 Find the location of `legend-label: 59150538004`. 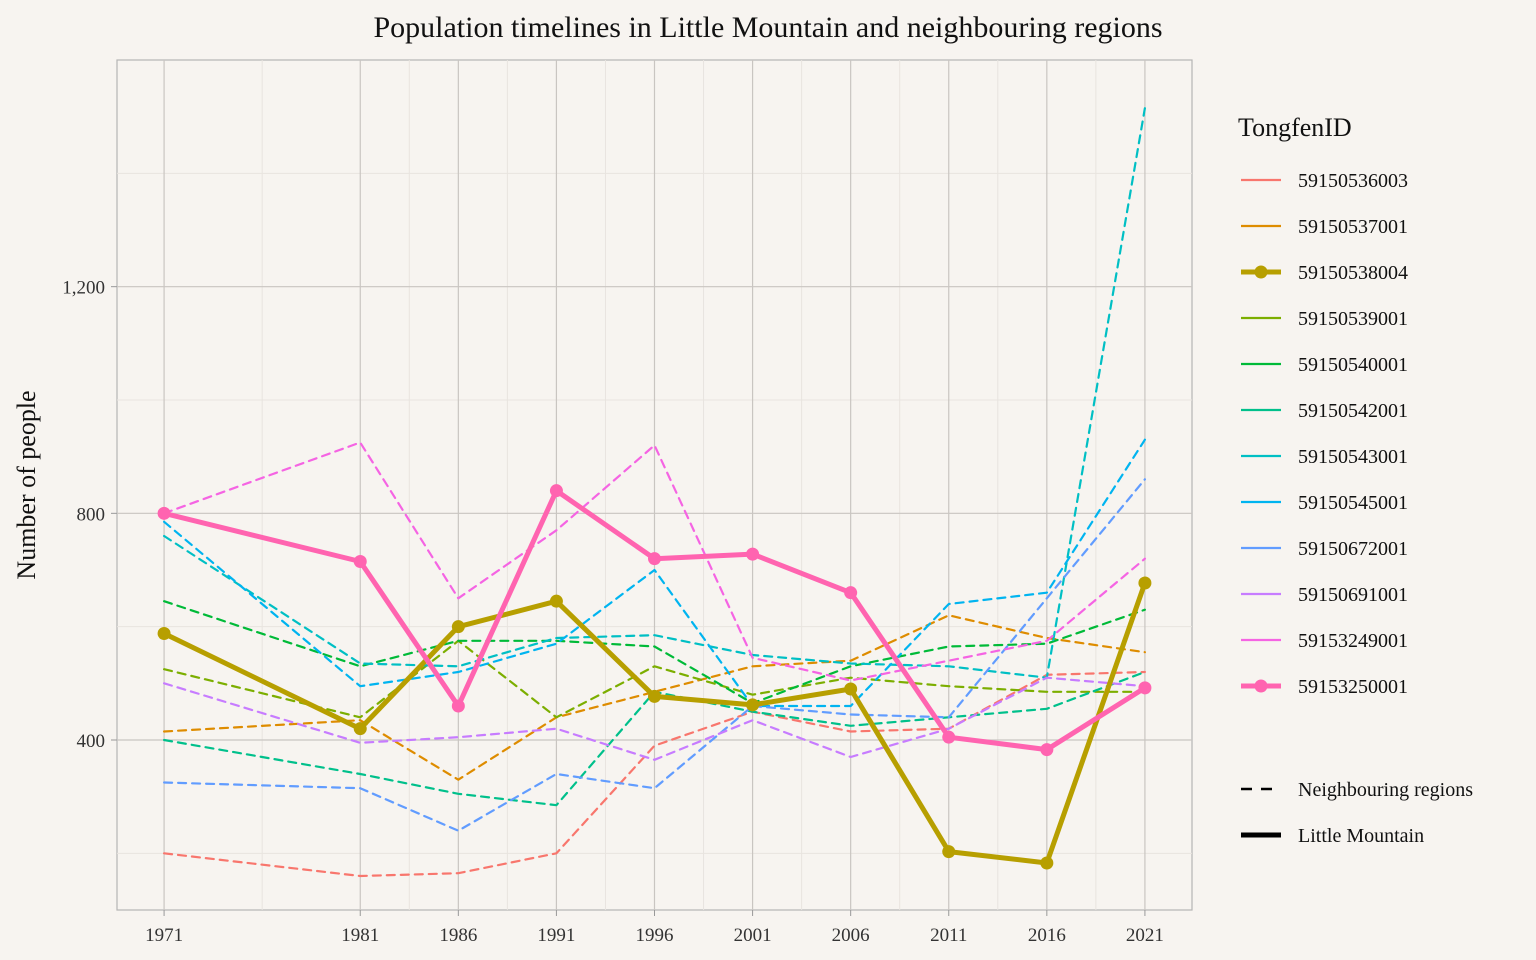

legend-label: 59150538004 is located at coordinates (1353, 273).